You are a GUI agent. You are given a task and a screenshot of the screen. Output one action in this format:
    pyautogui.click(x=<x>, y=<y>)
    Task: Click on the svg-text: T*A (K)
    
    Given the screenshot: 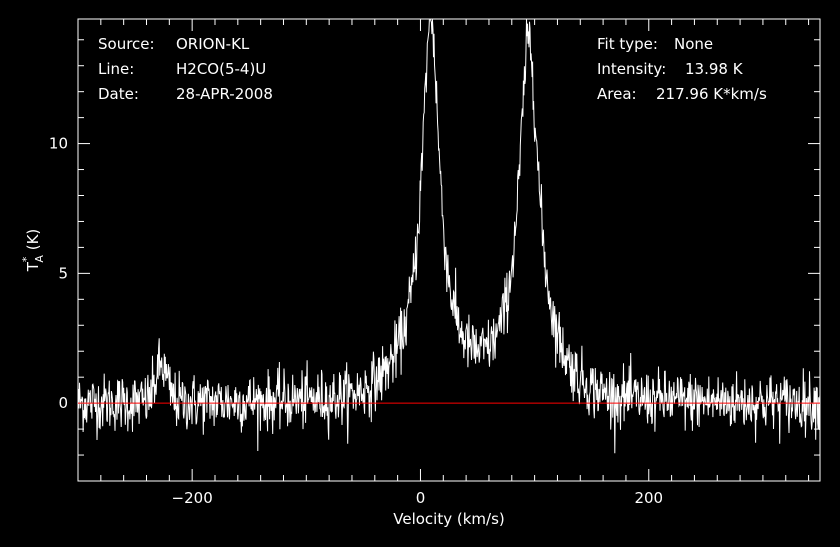 What is the action you would take?
    pyautogui.click(x=33, y=251)
    